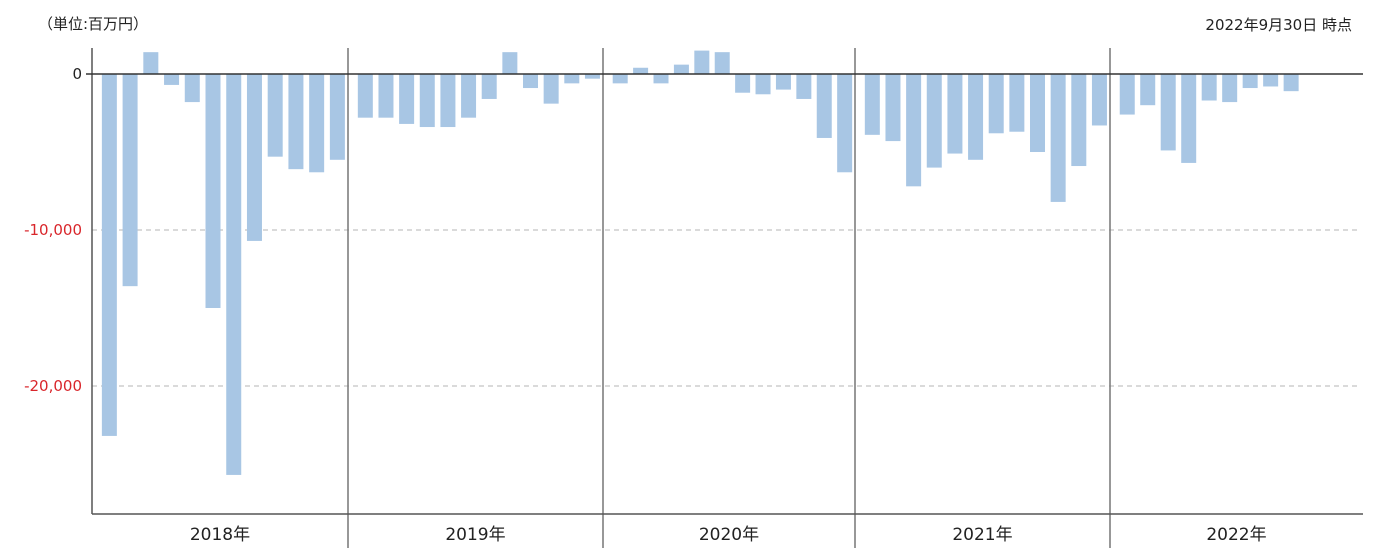 This screenshot has height=550, width=1390. Describe the element at coordinates (220, 535) in the screenshot. I see `x-category-label: 2018年` at that location.